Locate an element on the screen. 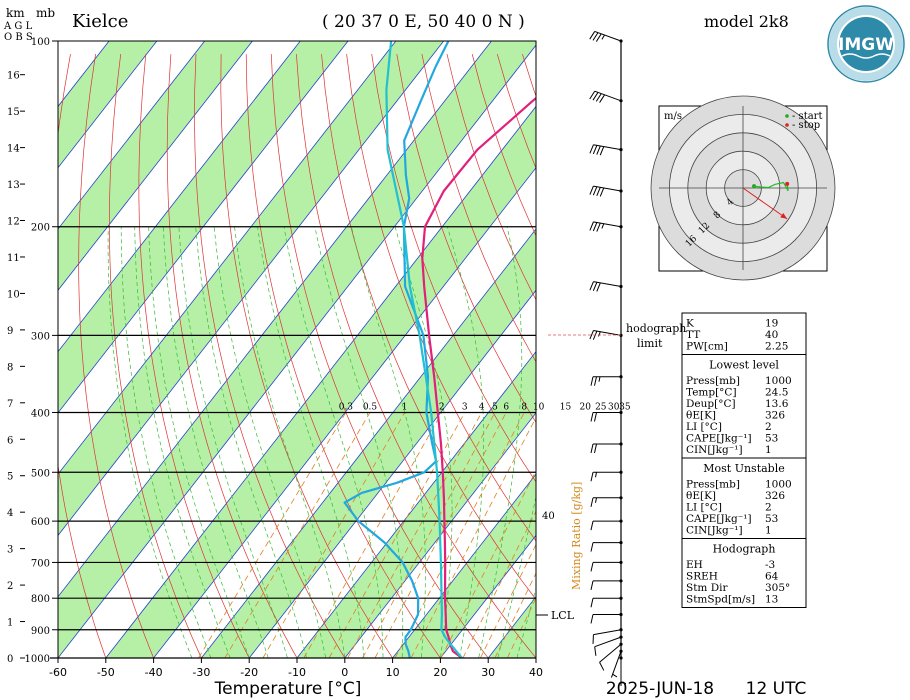  index-label: θE[K] is located at coordinates (701, 496).